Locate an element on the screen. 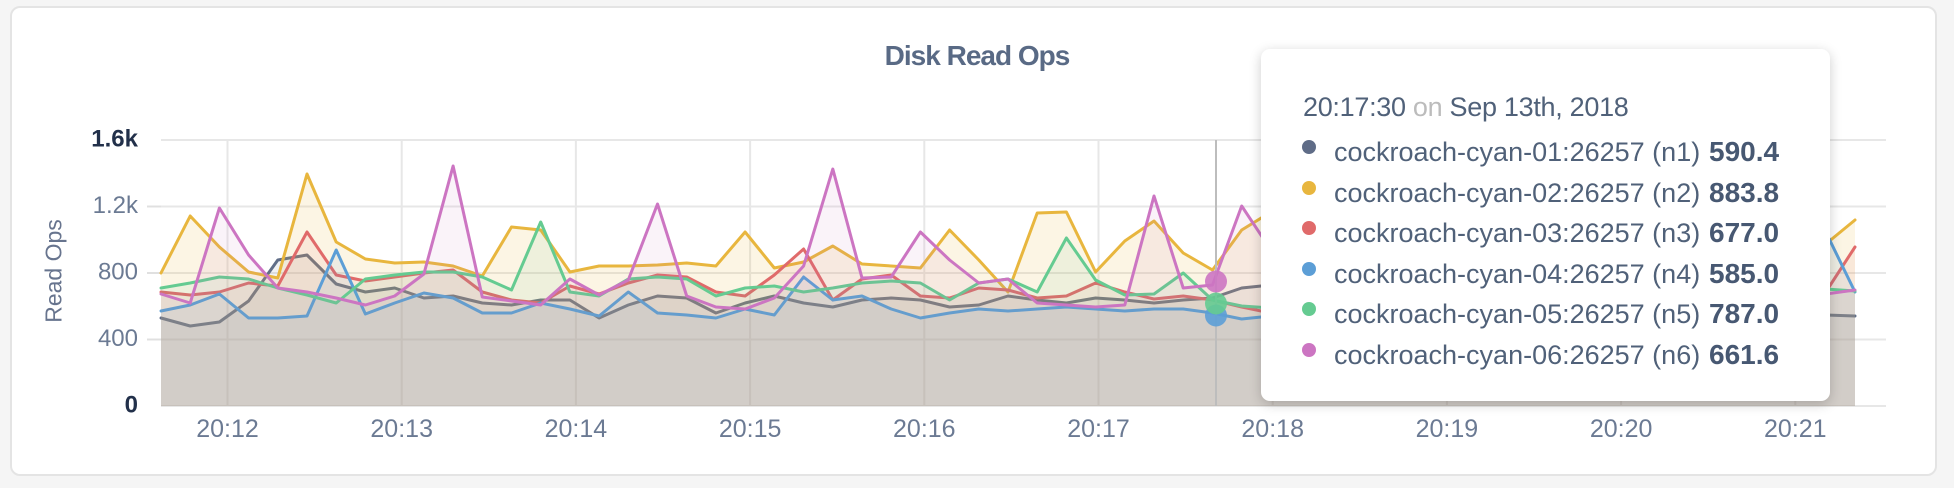 This screenshot has width=1954, height=488. svg-text: 20:14 is located at coordinates (576, 429).